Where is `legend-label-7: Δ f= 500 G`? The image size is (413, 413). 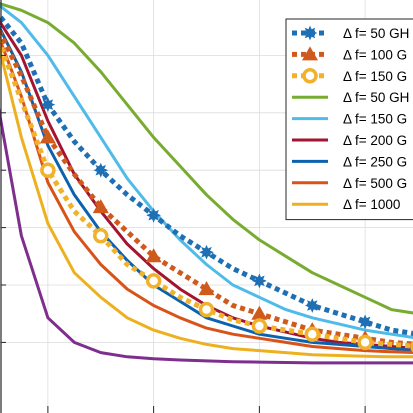
legend-label-7: Δ f= 500 G is located at coordinates (375, 183).